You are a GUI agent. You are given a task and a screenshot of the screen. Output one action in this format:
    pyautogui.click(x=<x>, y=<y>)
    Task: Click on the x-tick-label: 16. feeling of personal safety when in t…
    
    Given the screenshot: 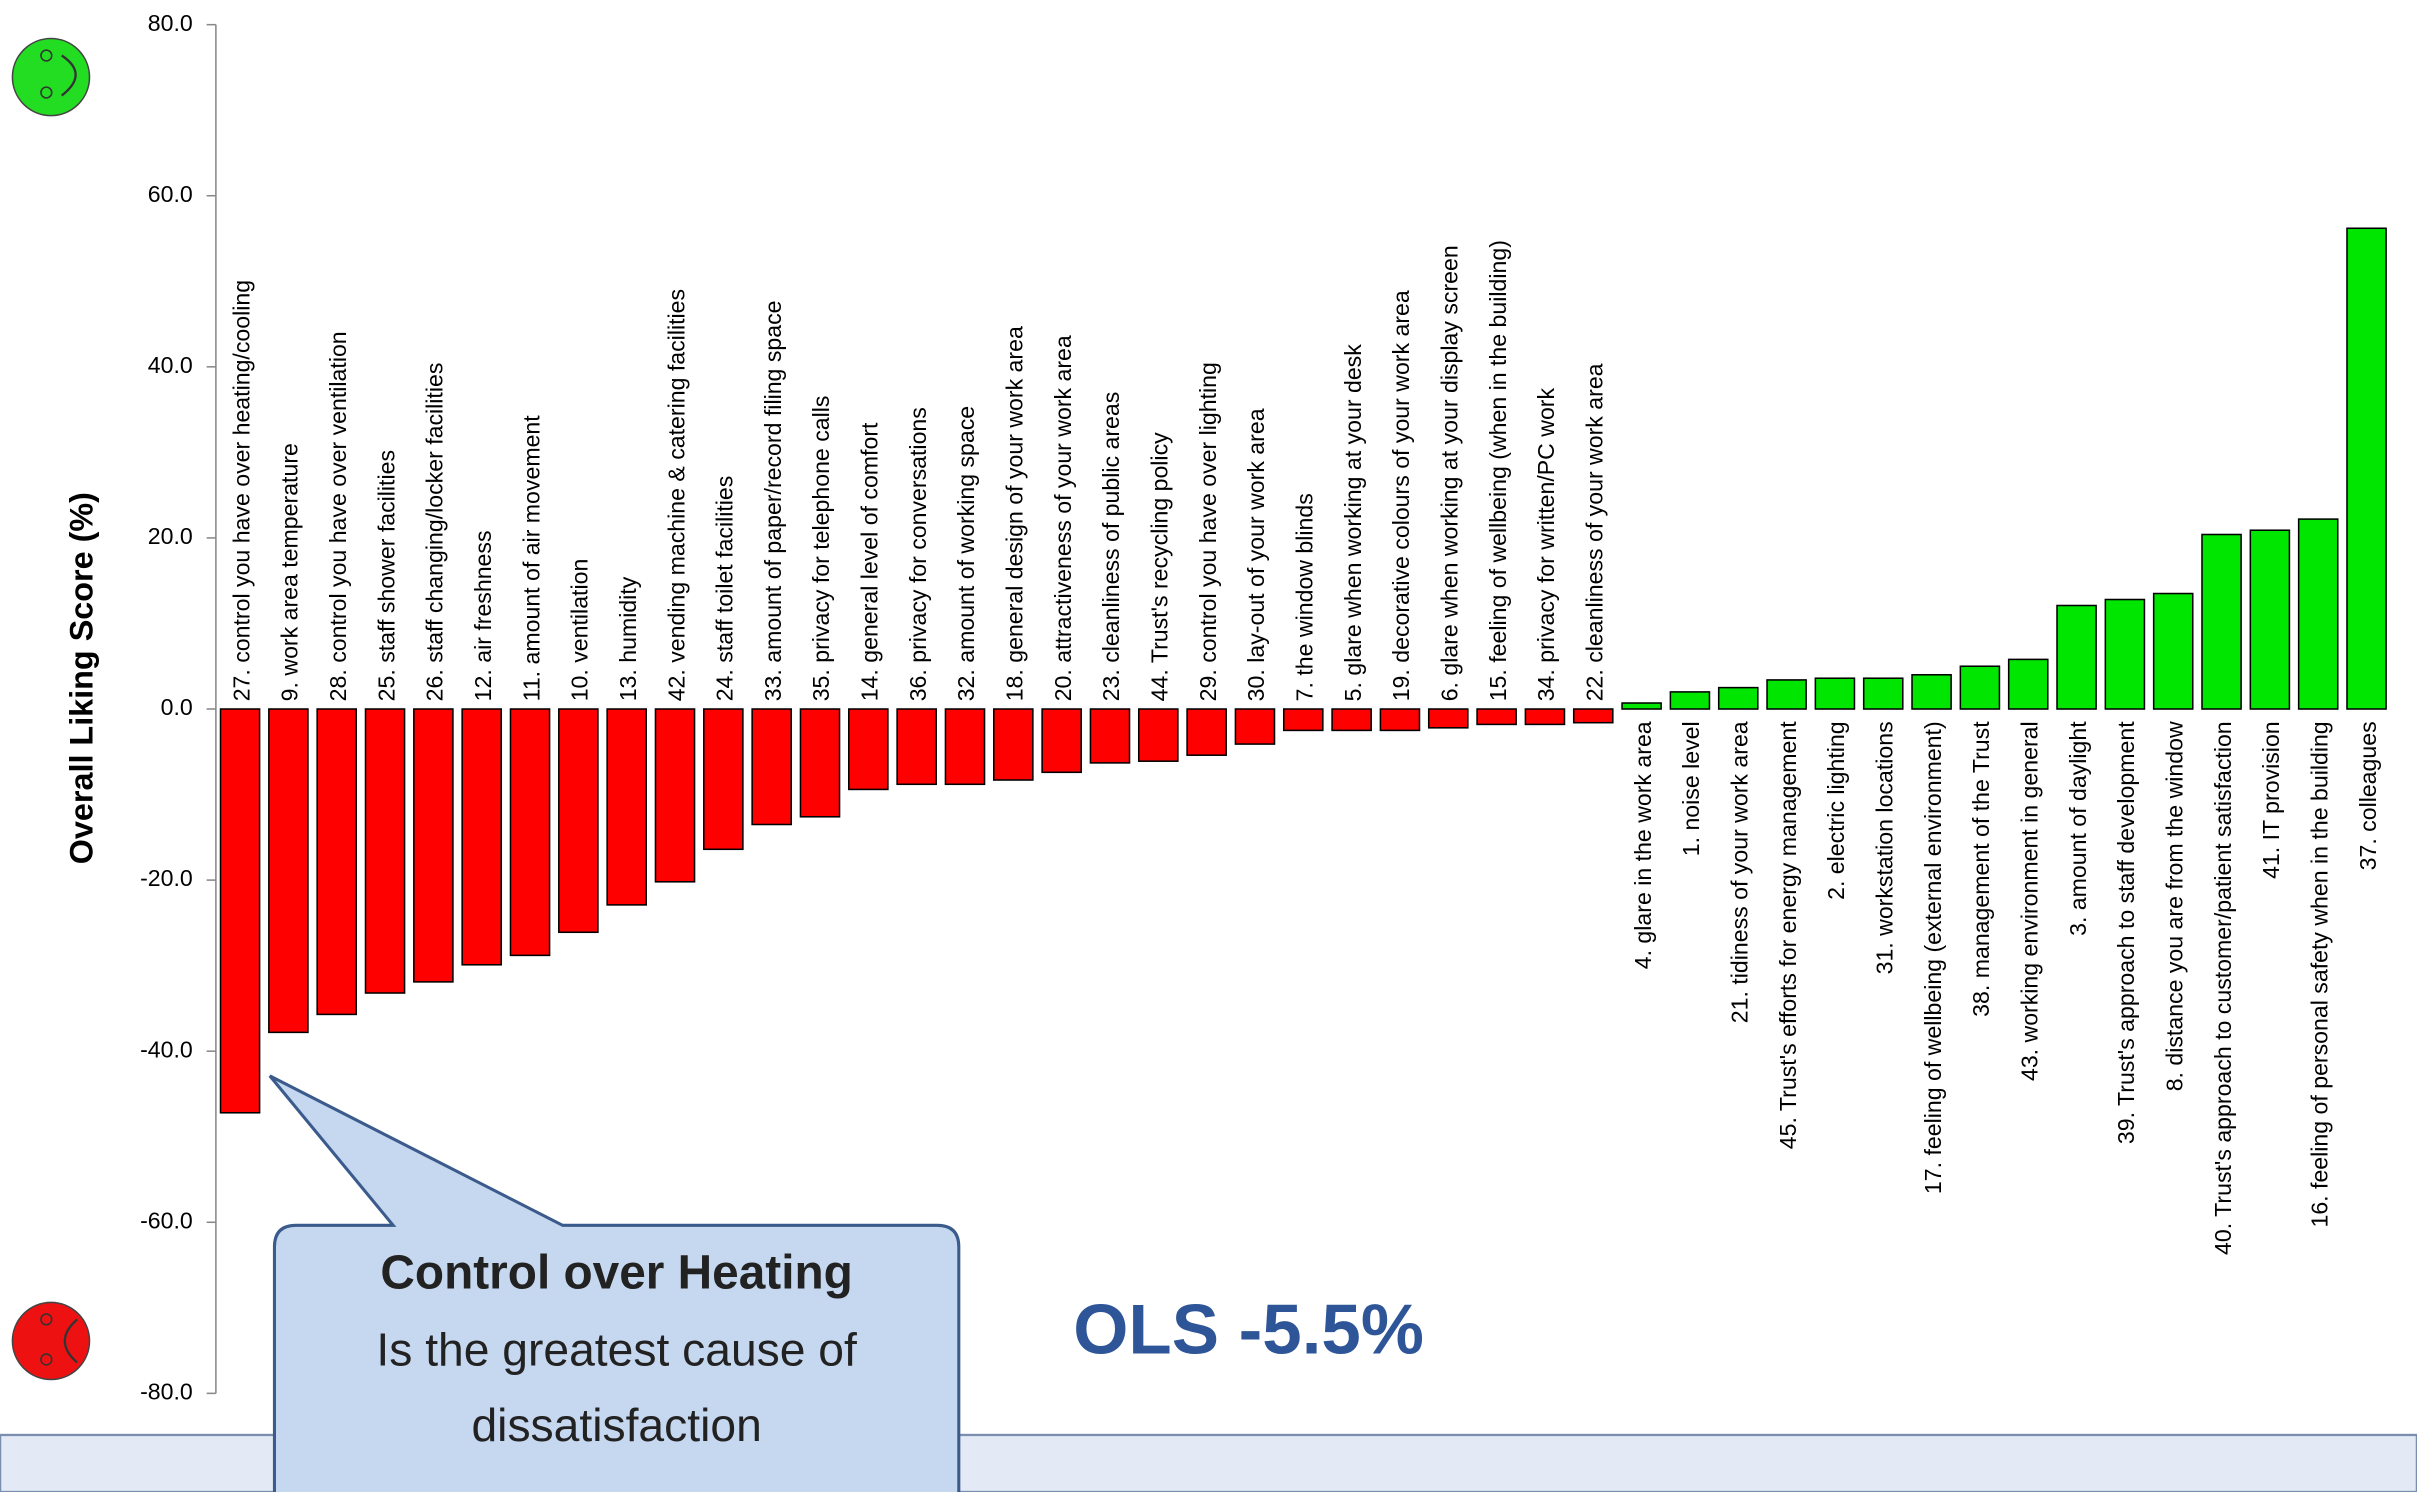 What is the action you would take?
    pyautogui.click(x=2319, y=974)
    